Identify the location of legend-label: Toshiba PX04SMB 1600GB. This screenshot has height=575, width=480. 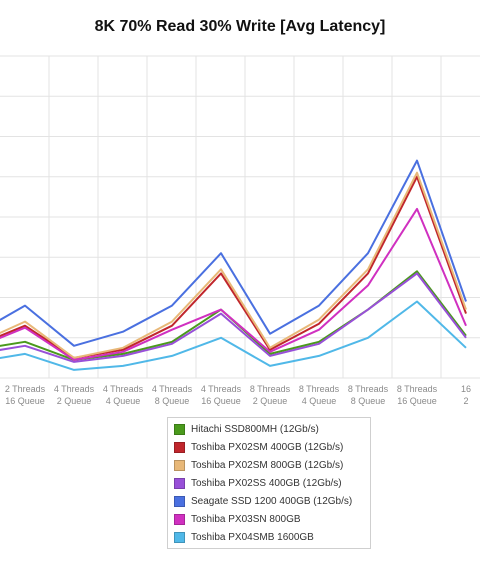
(252, 537).